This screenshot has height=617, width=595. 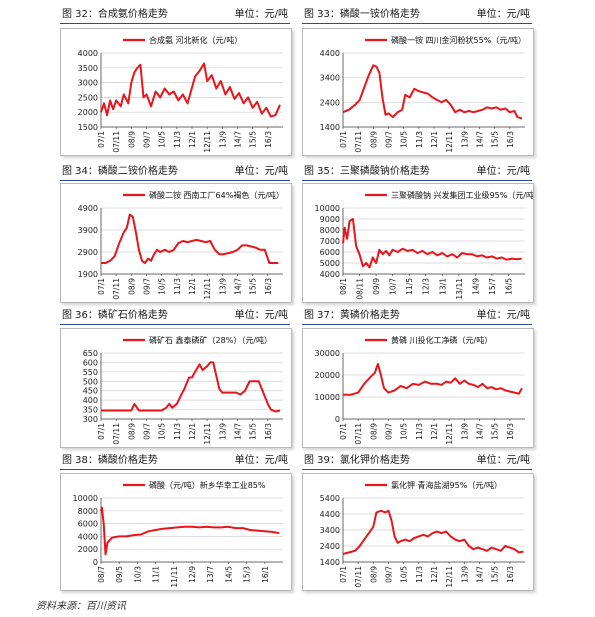 I want to click on legend-label: 磷酸（元/吨）新乡华幸工业85%, so click(x=207, y=485).